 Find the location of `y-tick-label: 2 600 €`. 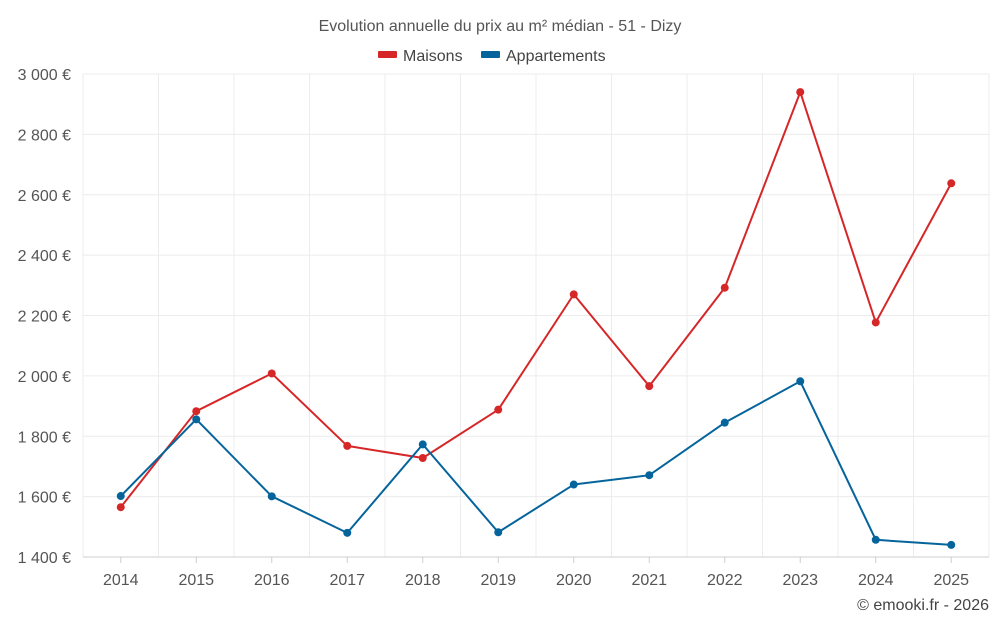

y-tick-label: 2 600 € is located at coordinates (44, 196).